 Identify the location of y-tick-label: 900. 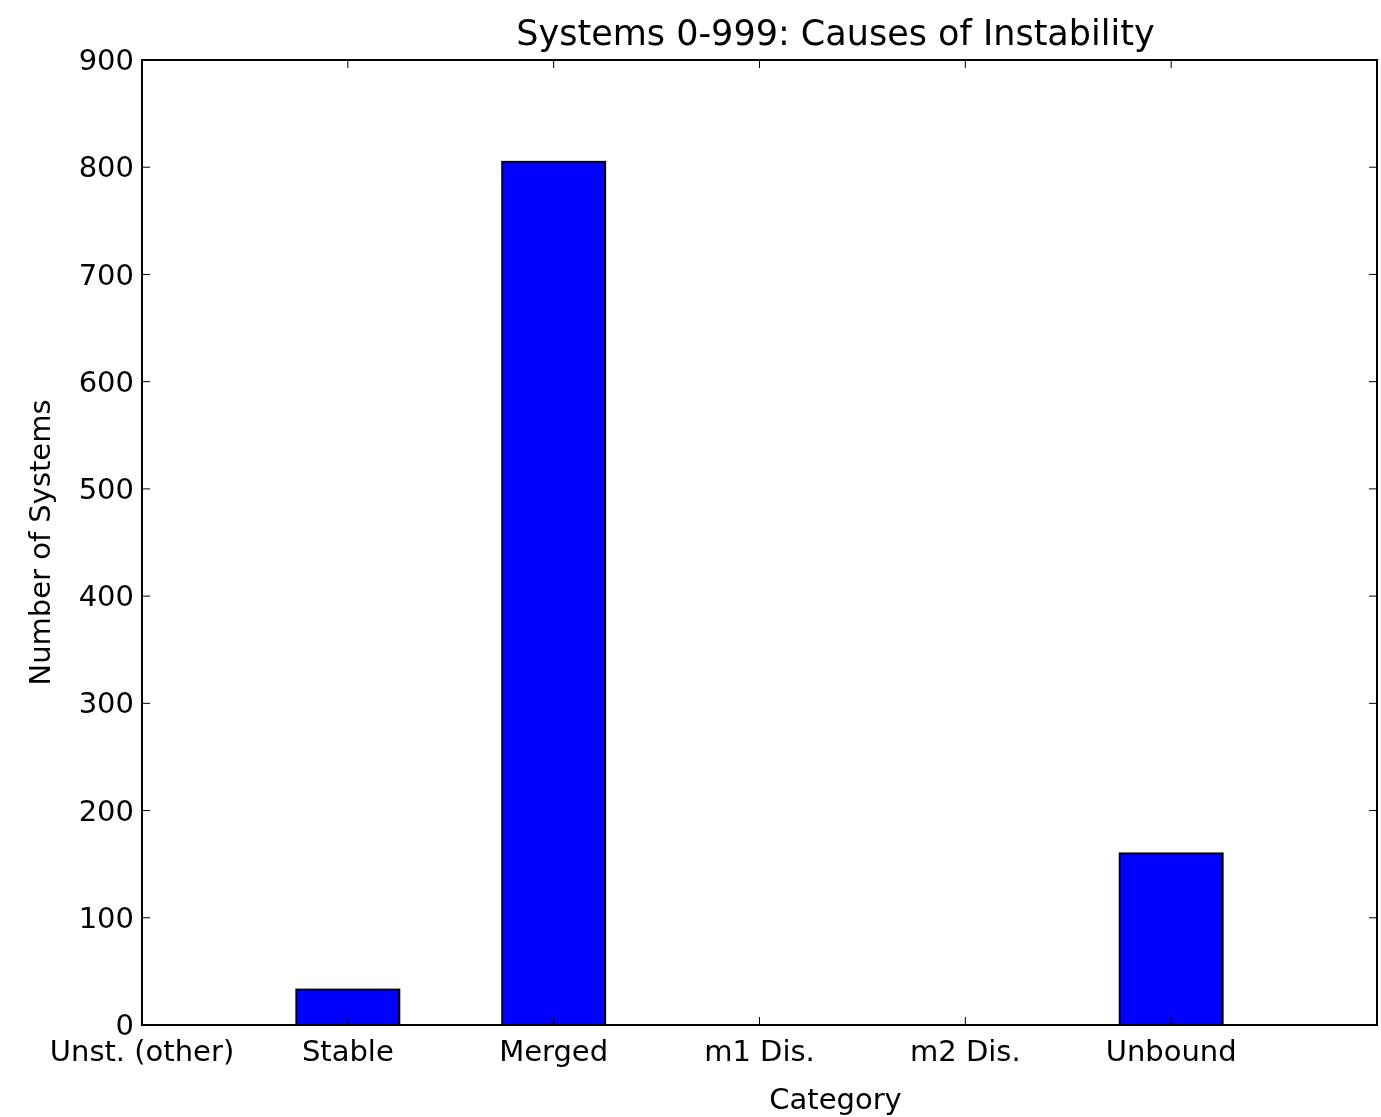
(106, 60).